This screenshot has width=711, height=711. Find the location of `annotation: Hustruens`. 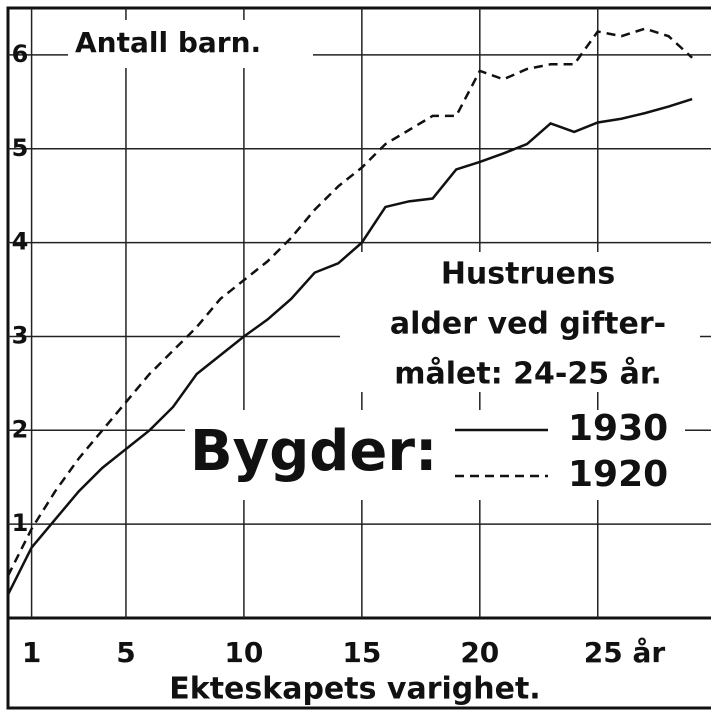

annotation: Hustruens is located at coordinates (528, 274).